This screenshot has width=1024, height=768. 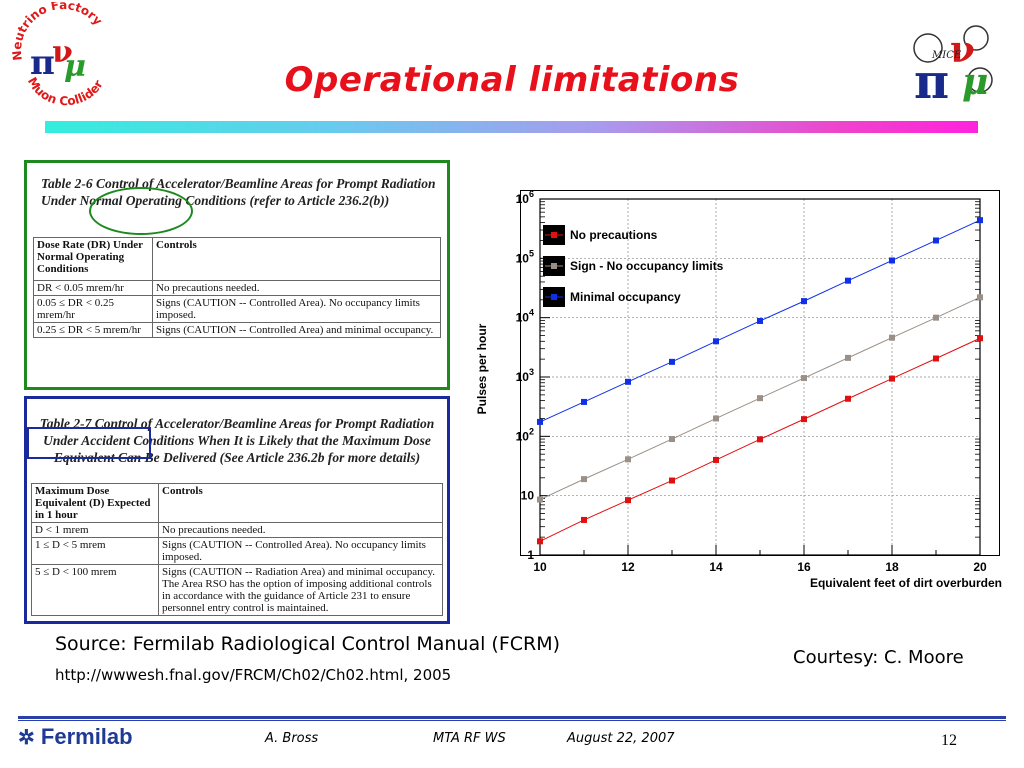 What do you see at coordinates (946, 55) in the screenshot?
I see `mice-label: MICE` at bounding box center [946, 55].